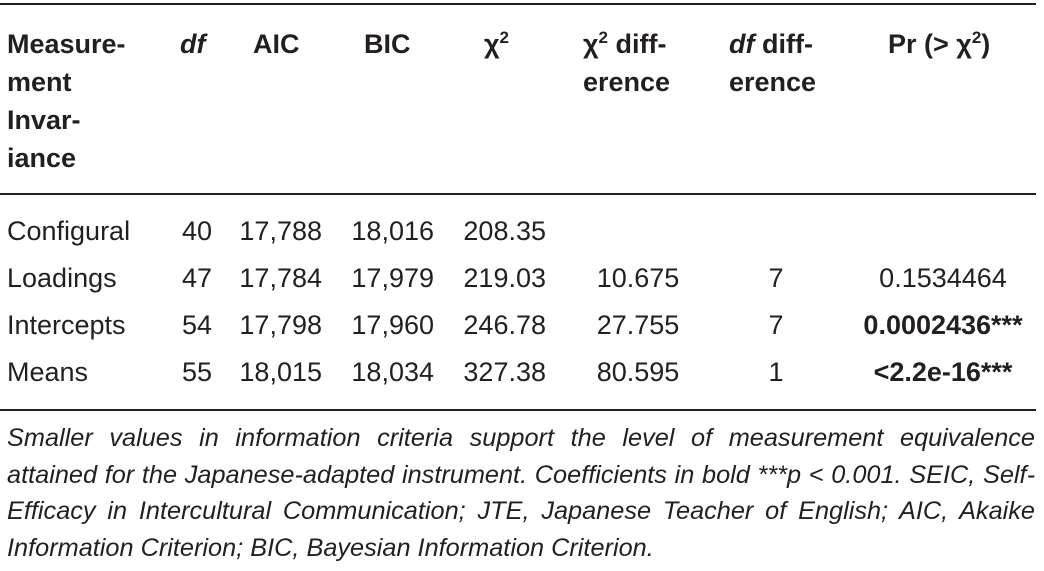  What do you see at coordinates (638, 372) in the screenshot?
I see `cell-chi2-difference: 80.595` at bounding box center [638, 372].